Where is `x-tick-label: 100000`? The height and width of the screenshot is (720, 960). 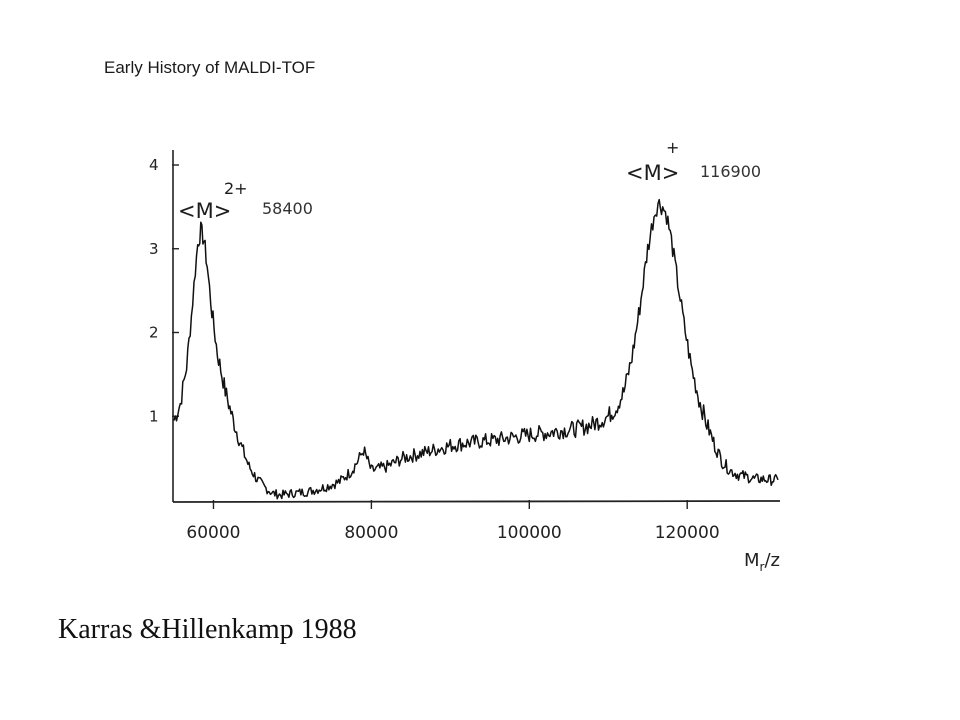
x-tick-label: 100000 is located at coordinates (529, 533).